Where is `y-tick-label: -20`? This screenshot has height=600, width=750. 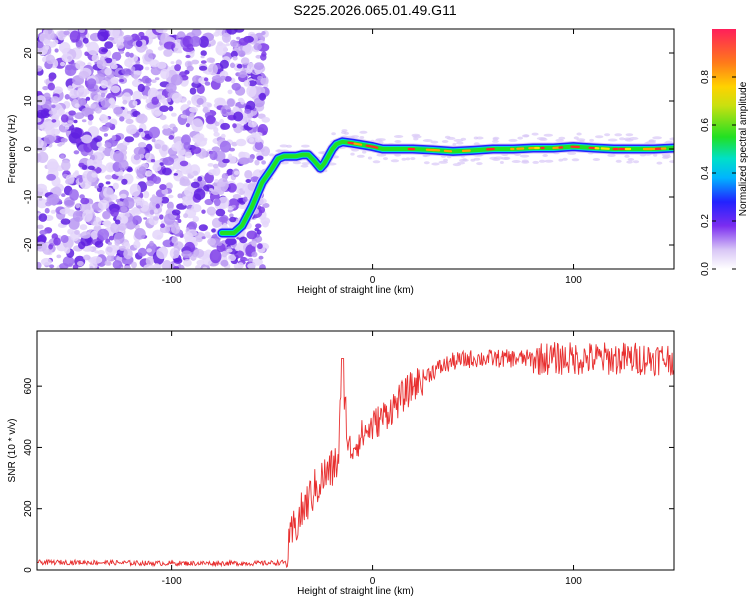 y-tick-label: -20 is located at coordinates (28, 244).